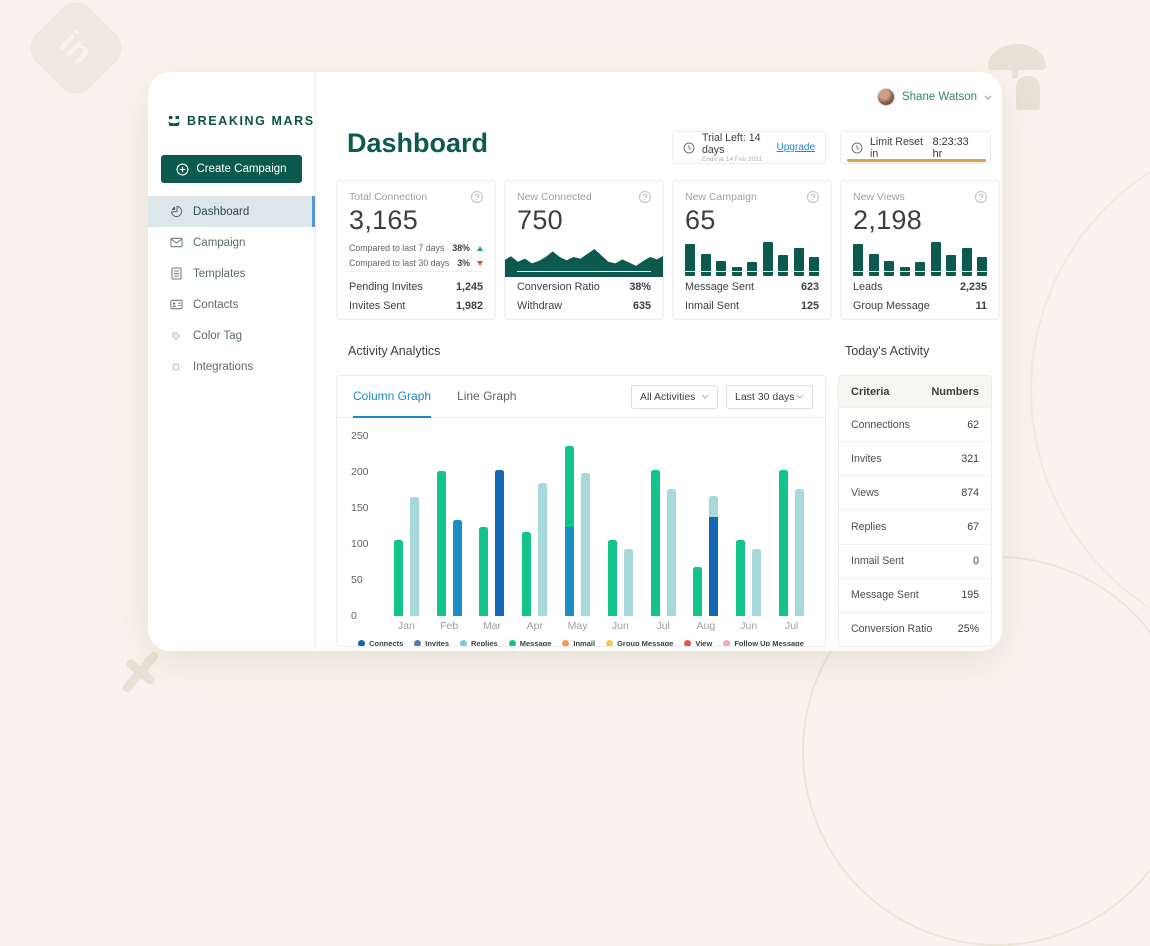 The width and height of the screenshot is (1150, 946). What do you see at coordinates (377, 306) in the screenshot?
I see `stat-label: Invites Sent` at bounding box center [377, 306].